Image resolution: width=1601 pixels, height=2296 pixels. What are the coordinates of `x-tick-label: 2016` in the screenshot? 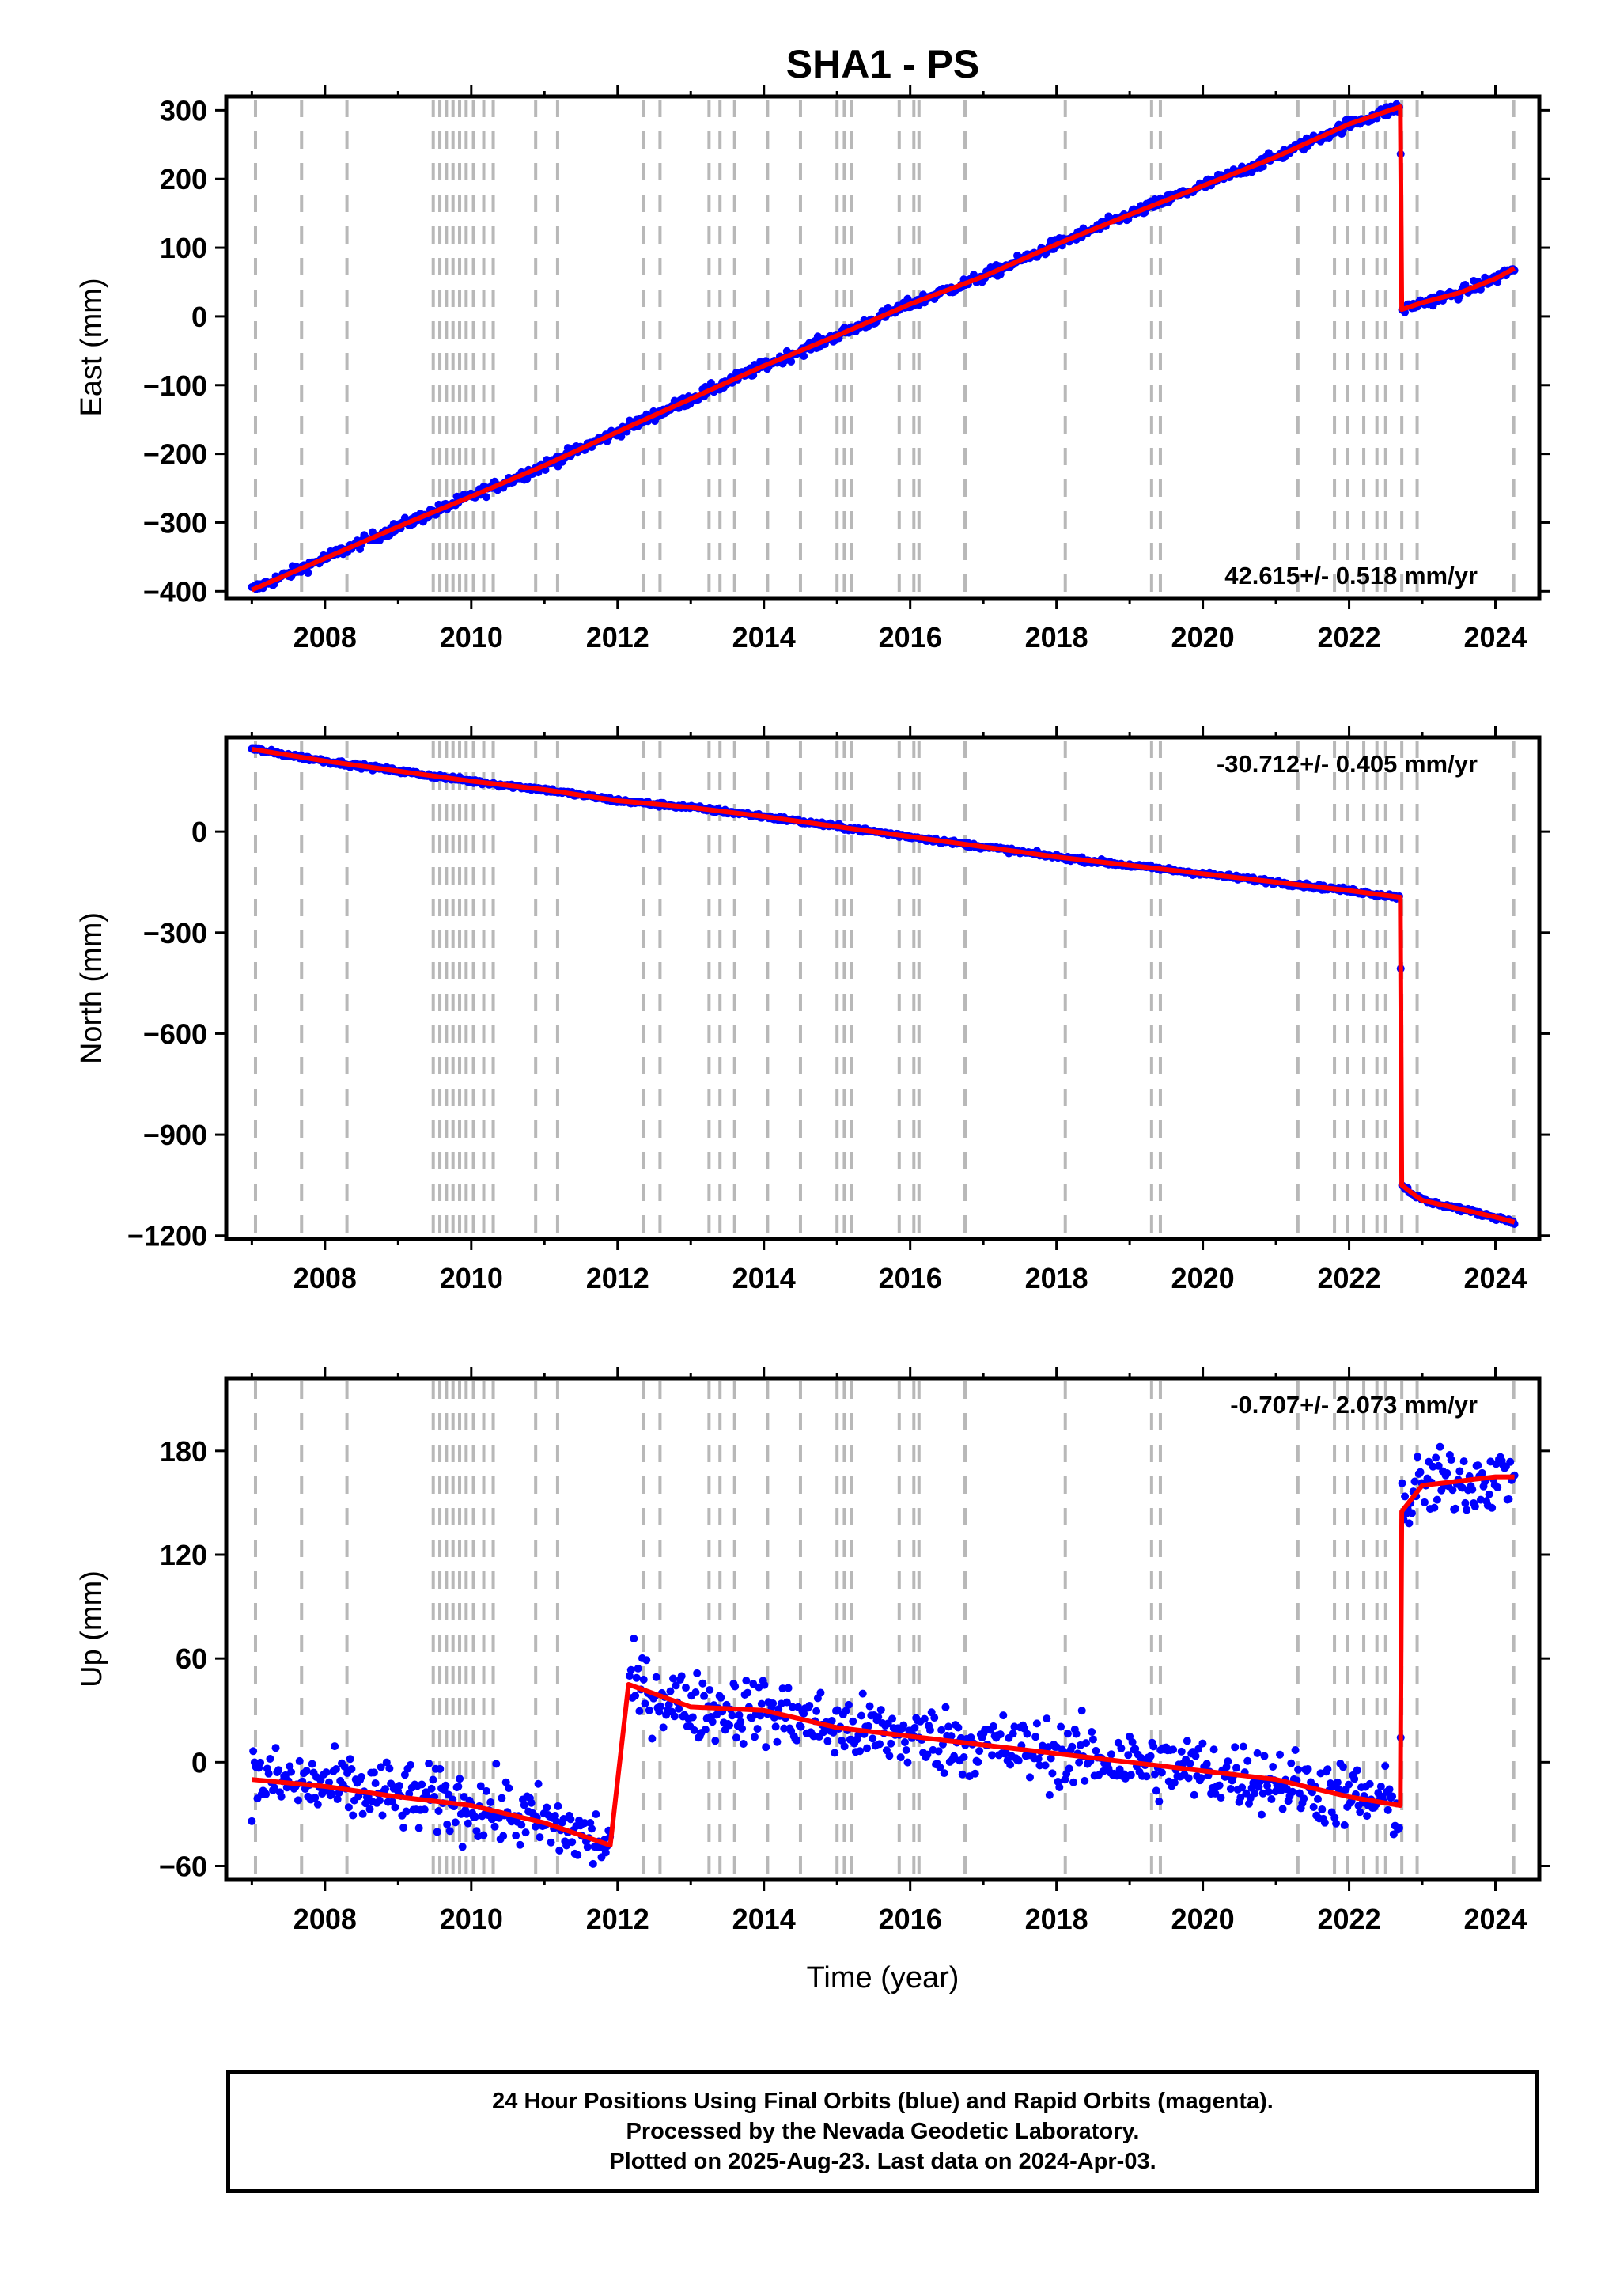 It's located at (911, 1919).